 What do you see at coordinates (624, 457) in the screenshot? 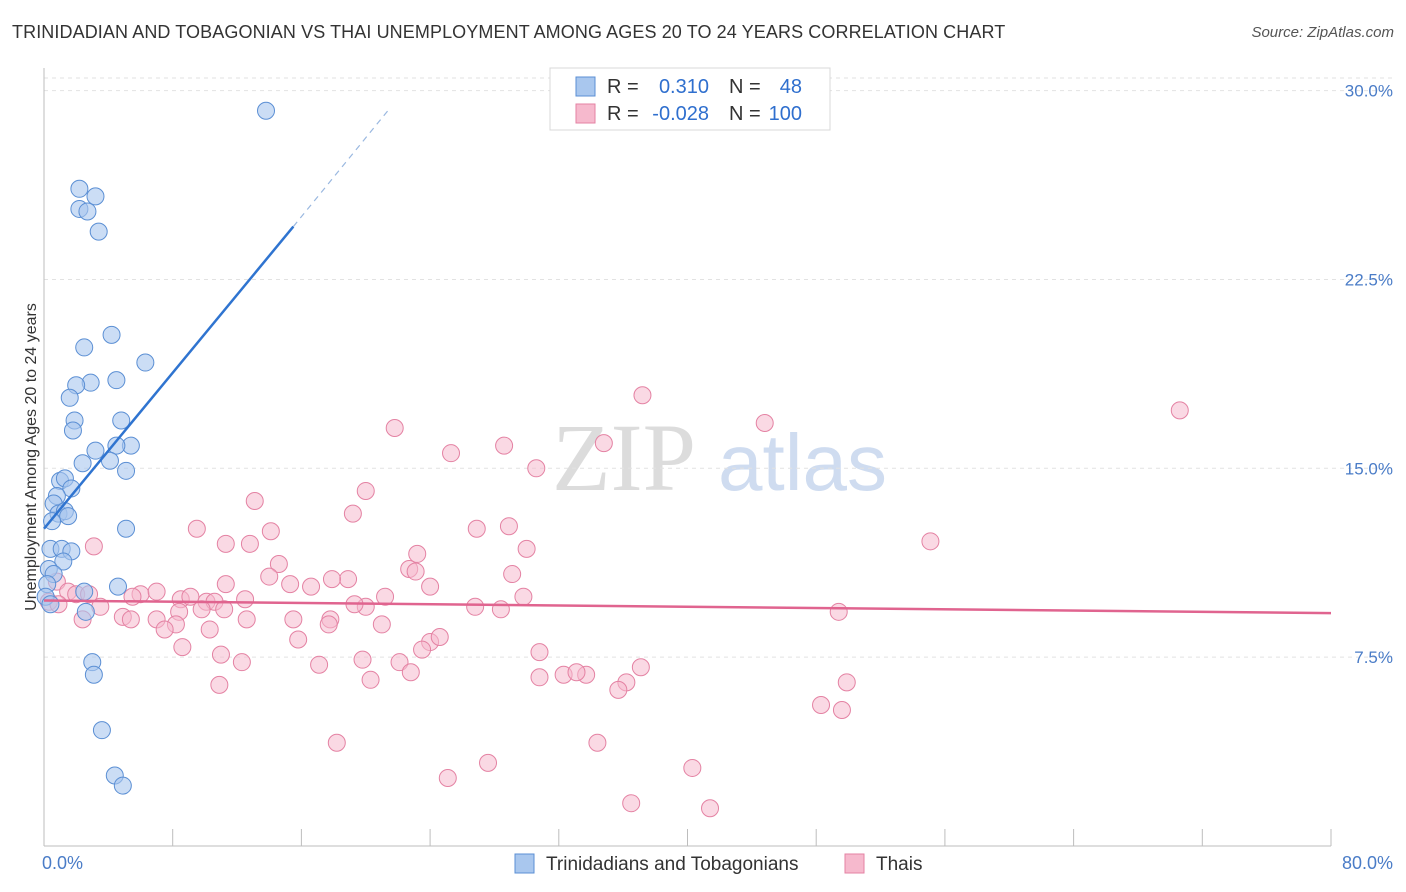
I see `watermark-zip: ZIP` at bounding box center [624, 457].